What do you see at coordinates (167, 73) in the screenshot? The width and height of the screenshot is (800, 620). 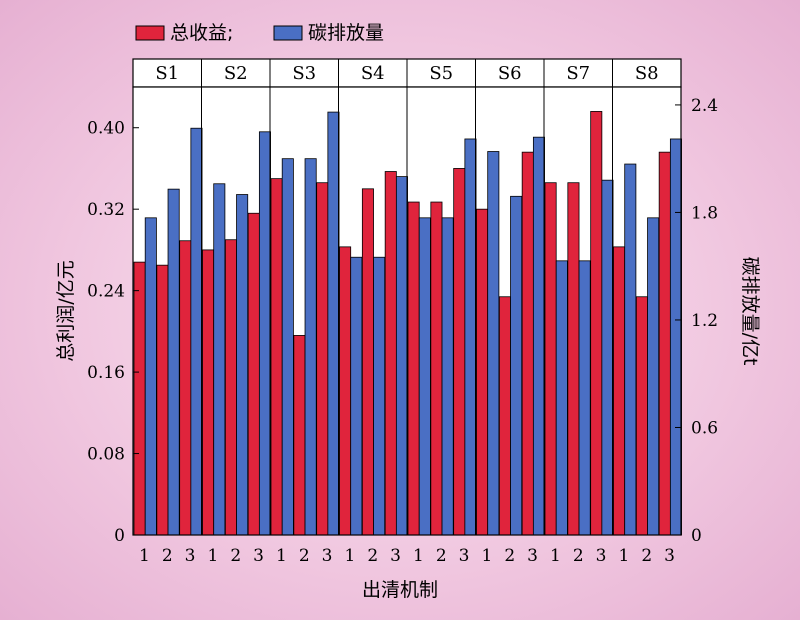 I see `group-label-s1: S1` at bounding box center [167, 73].